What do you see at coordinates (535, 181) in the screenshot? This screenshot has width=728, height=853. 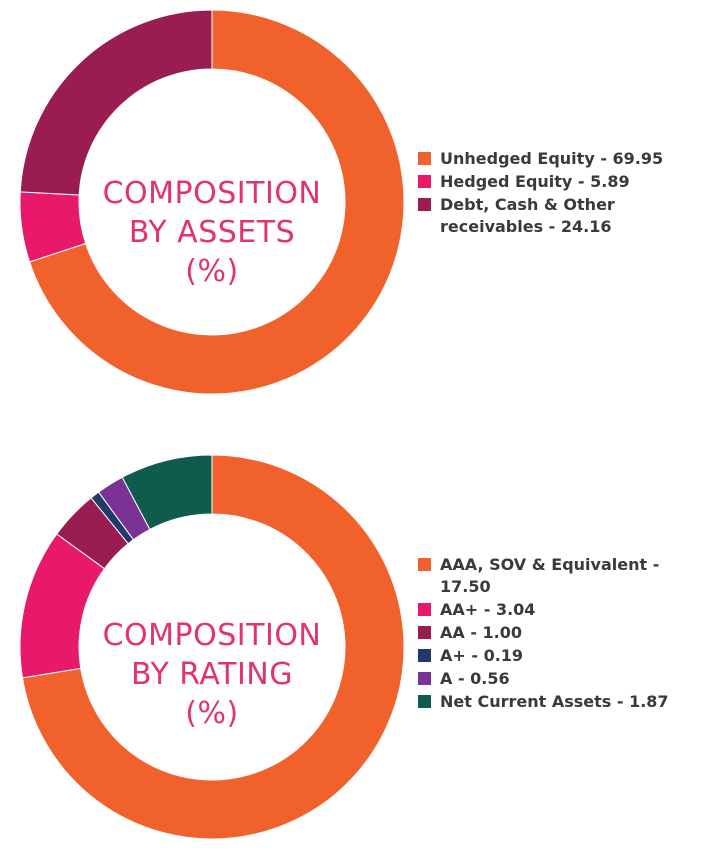 I see `legend-label: Hedged Equity - 5.89` at bounding box center [535, 181].